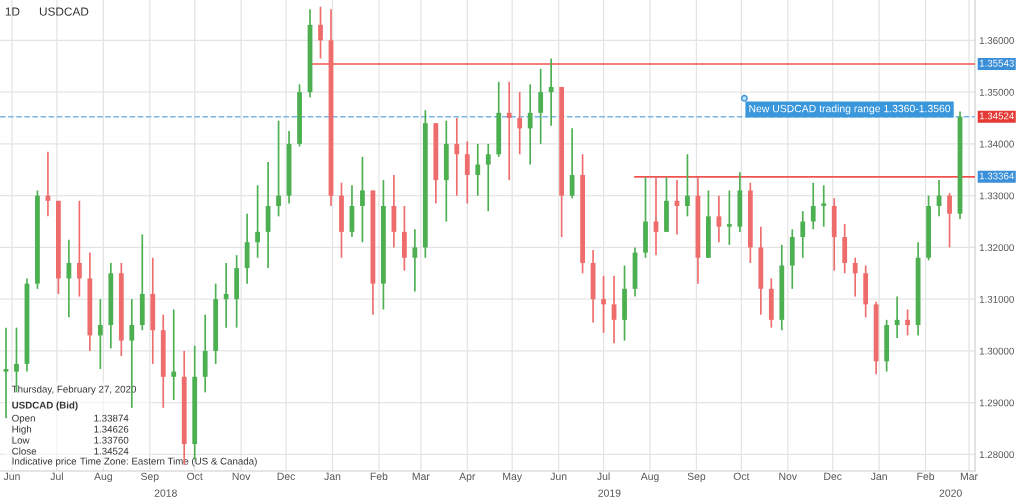 This screenshot has width=1024, height=501. I want to click on y-tick-label: 1.32000, so click(996, 248).